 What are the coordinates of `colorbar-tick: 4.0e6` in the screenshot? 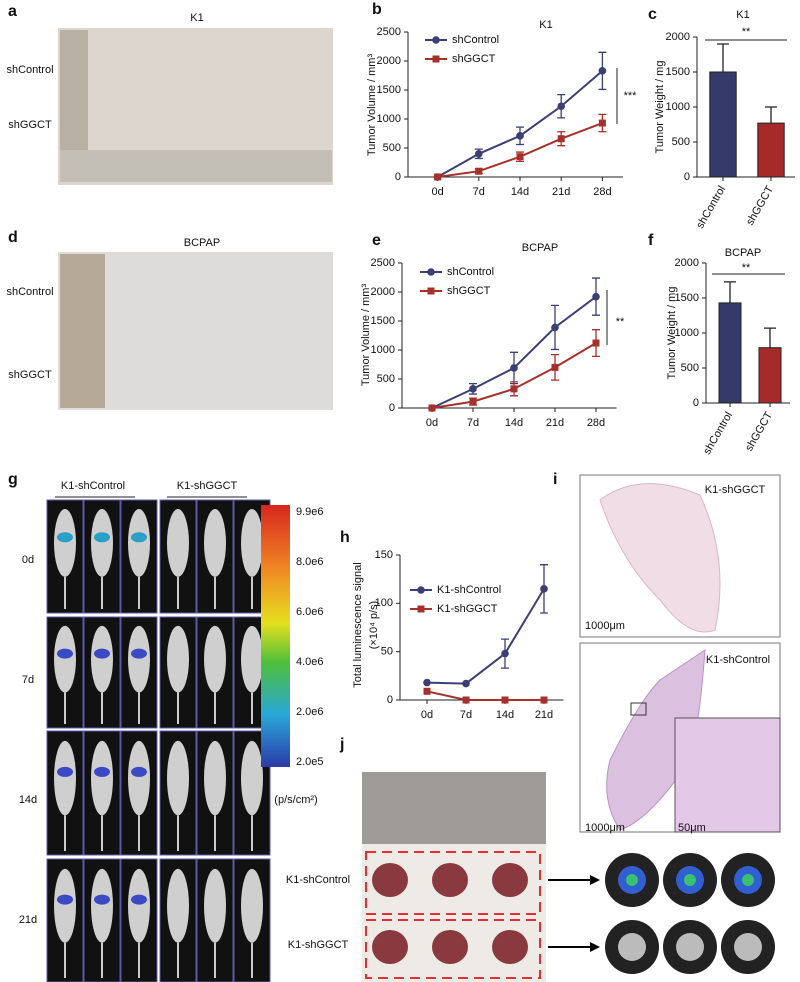 It's located at (310, 662).